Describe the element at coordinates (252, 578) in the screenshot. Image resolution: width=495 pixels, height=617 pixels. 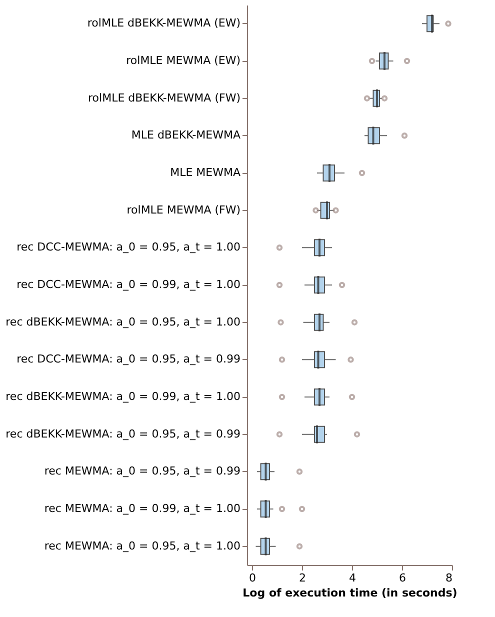
I see `x-tick-label: 0` at that location.